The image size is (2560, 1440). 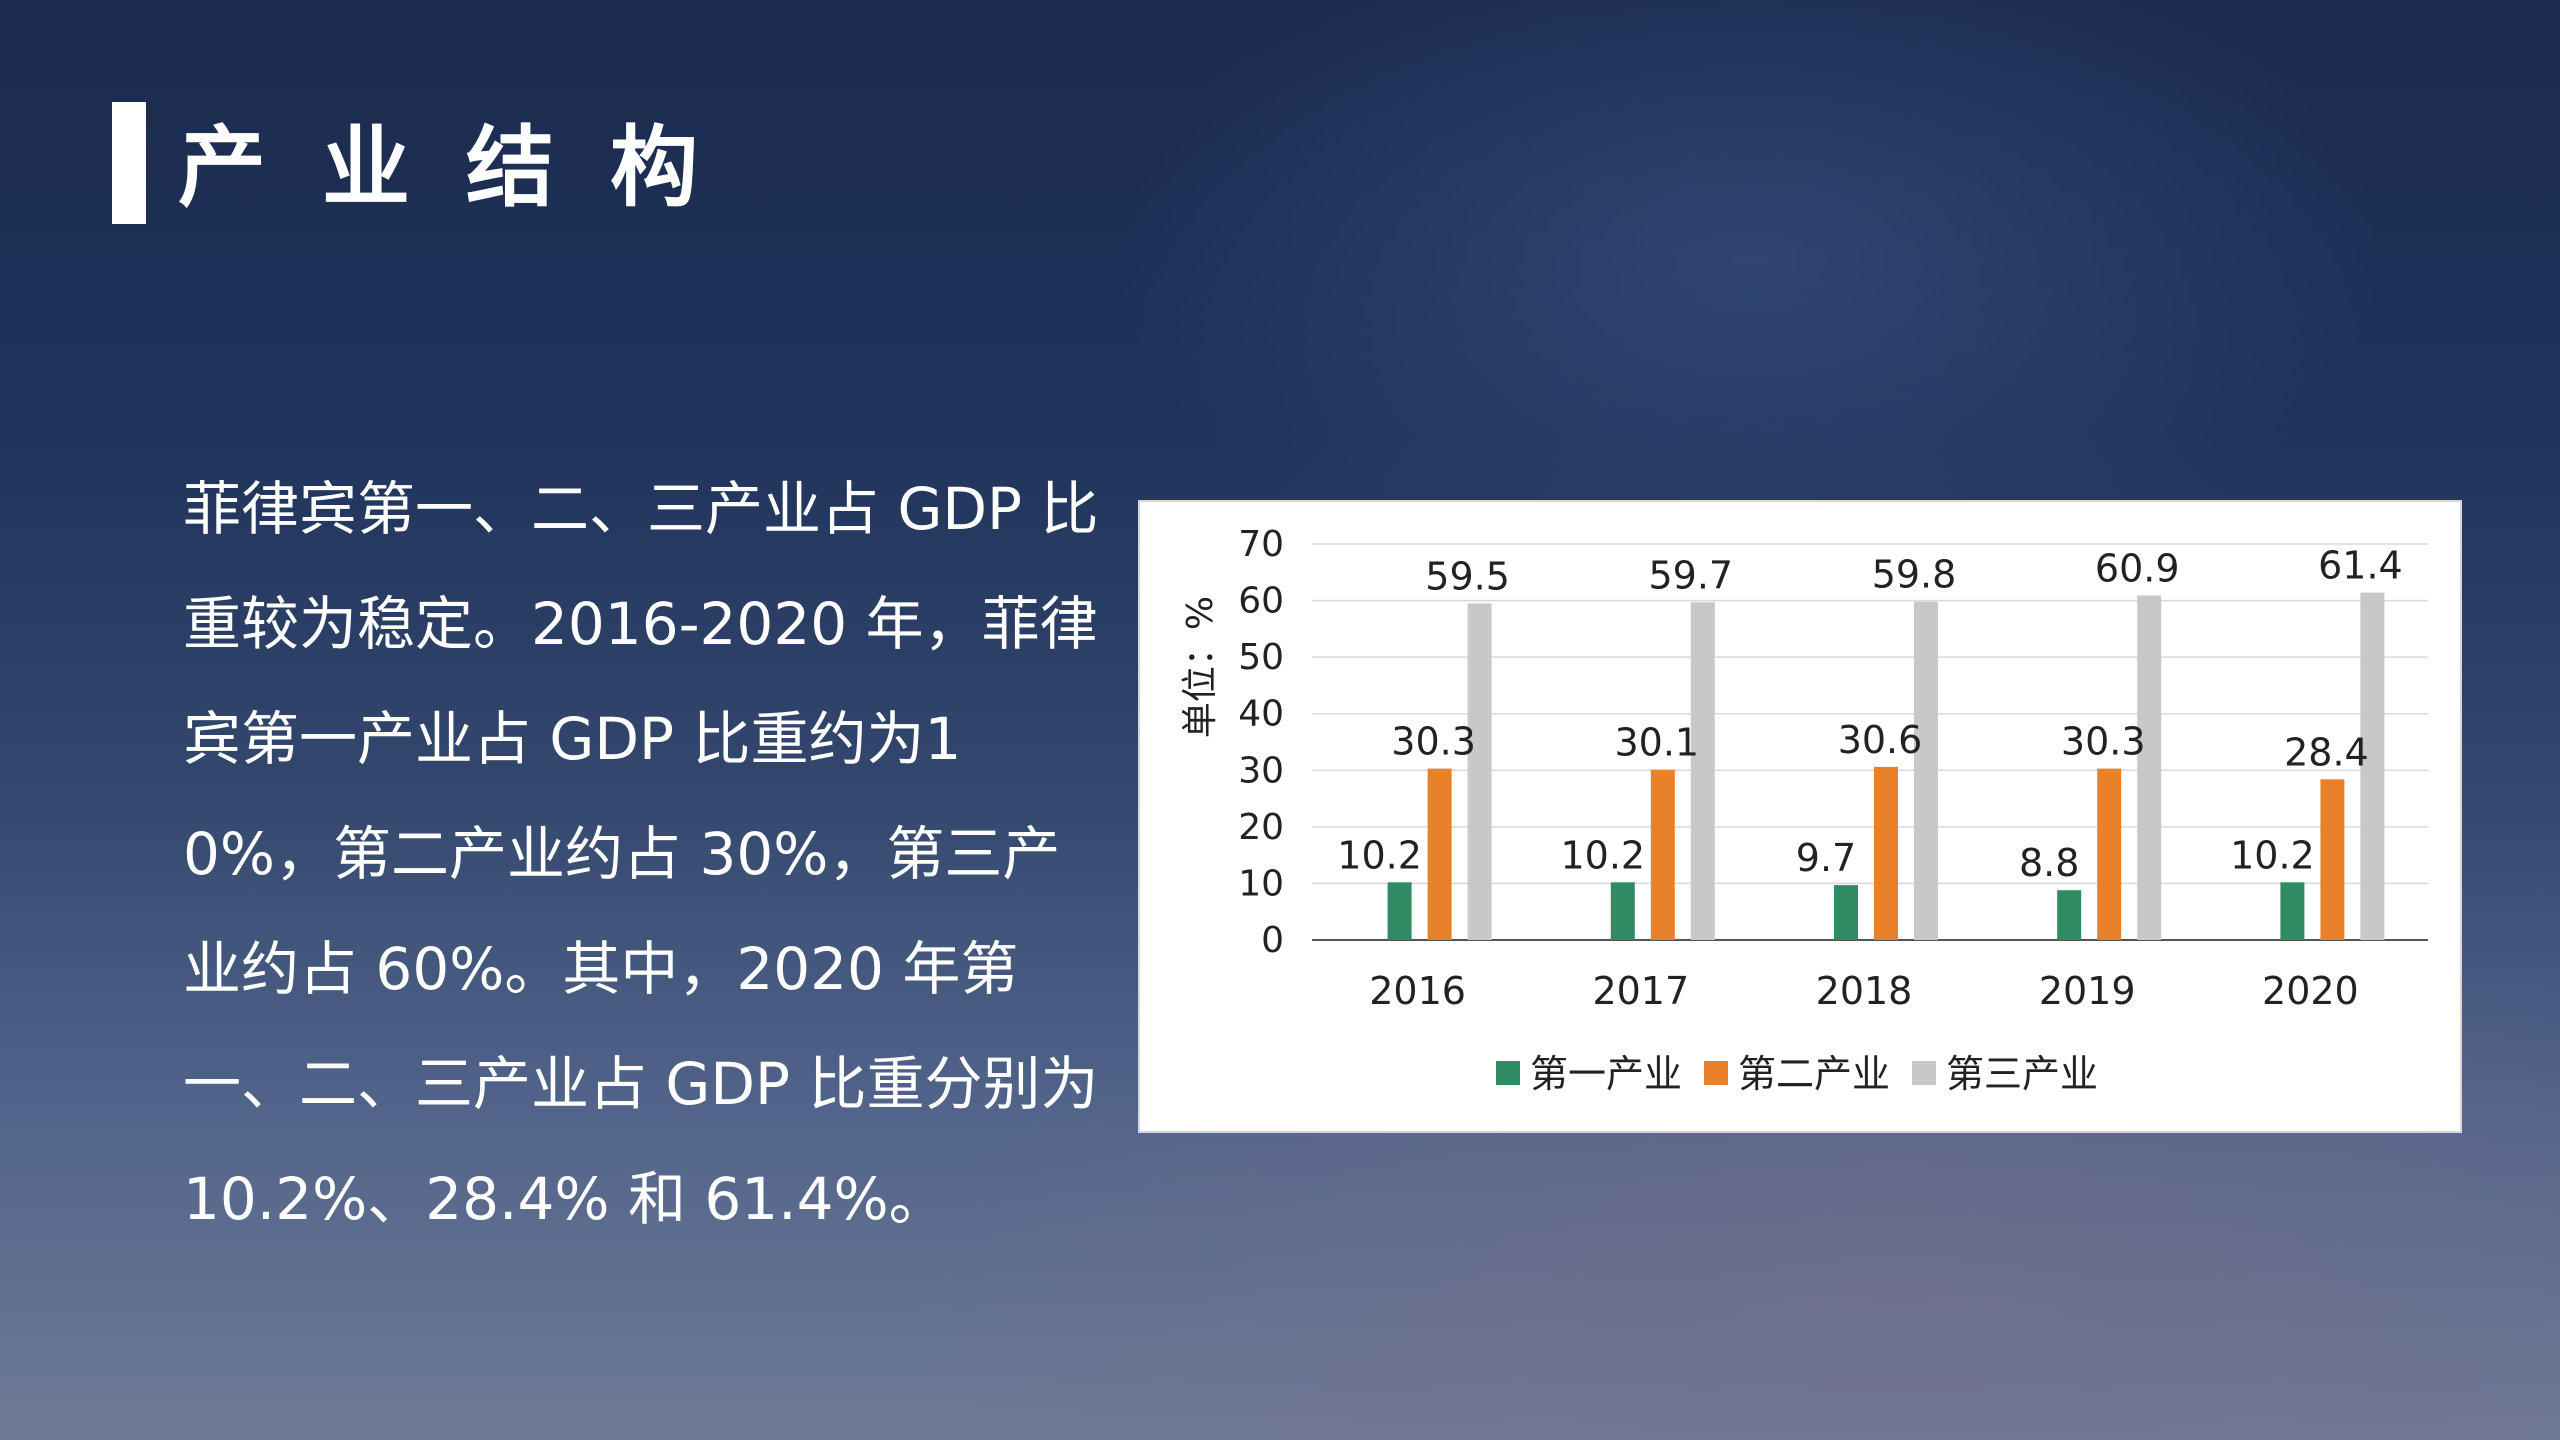 I want to click on grid-lines, so click(x=1870, y=742).